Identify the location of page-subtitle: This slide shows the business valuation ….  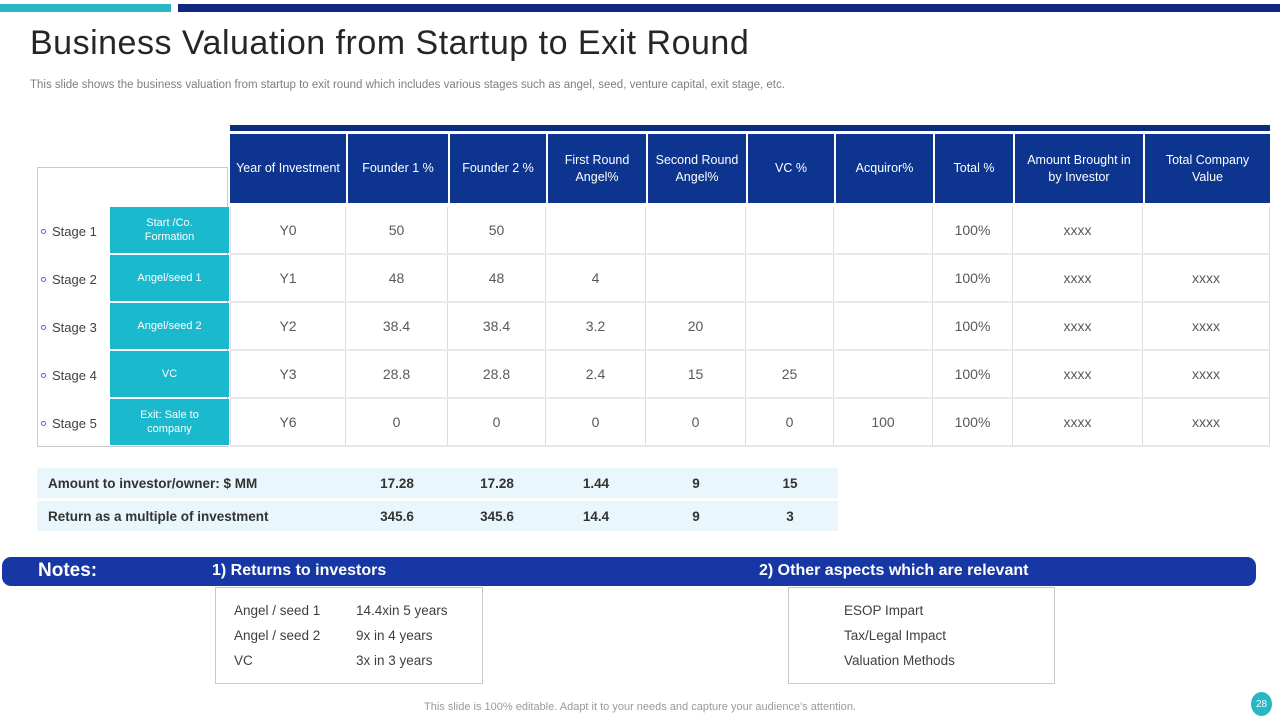
(407, 85).